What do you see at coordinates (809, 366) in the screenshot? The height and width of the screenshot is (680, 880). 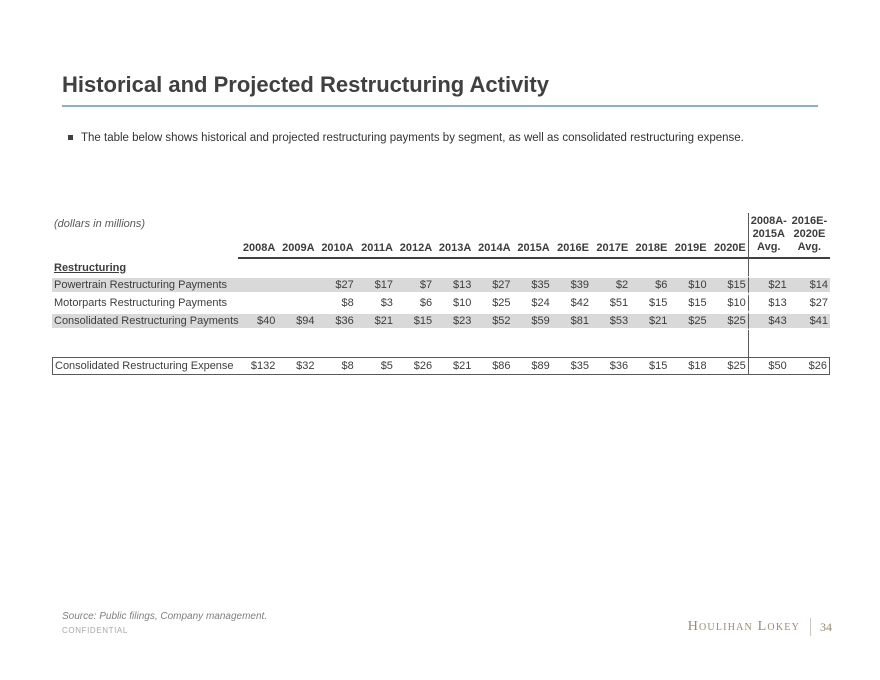 I see `total-avg-cell: $26` at bounding box center [809, 366].